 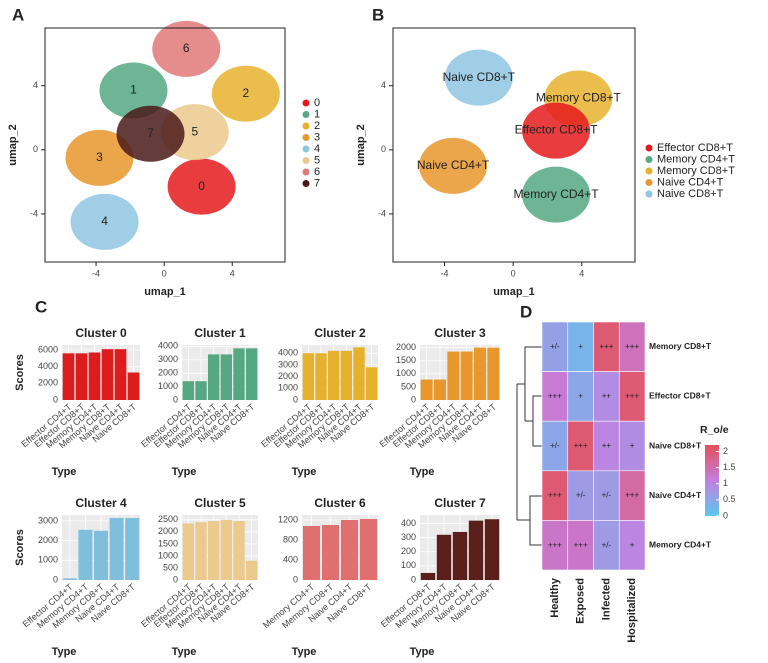 I want to click on legend-label: 5, so click(x=317, y=160).